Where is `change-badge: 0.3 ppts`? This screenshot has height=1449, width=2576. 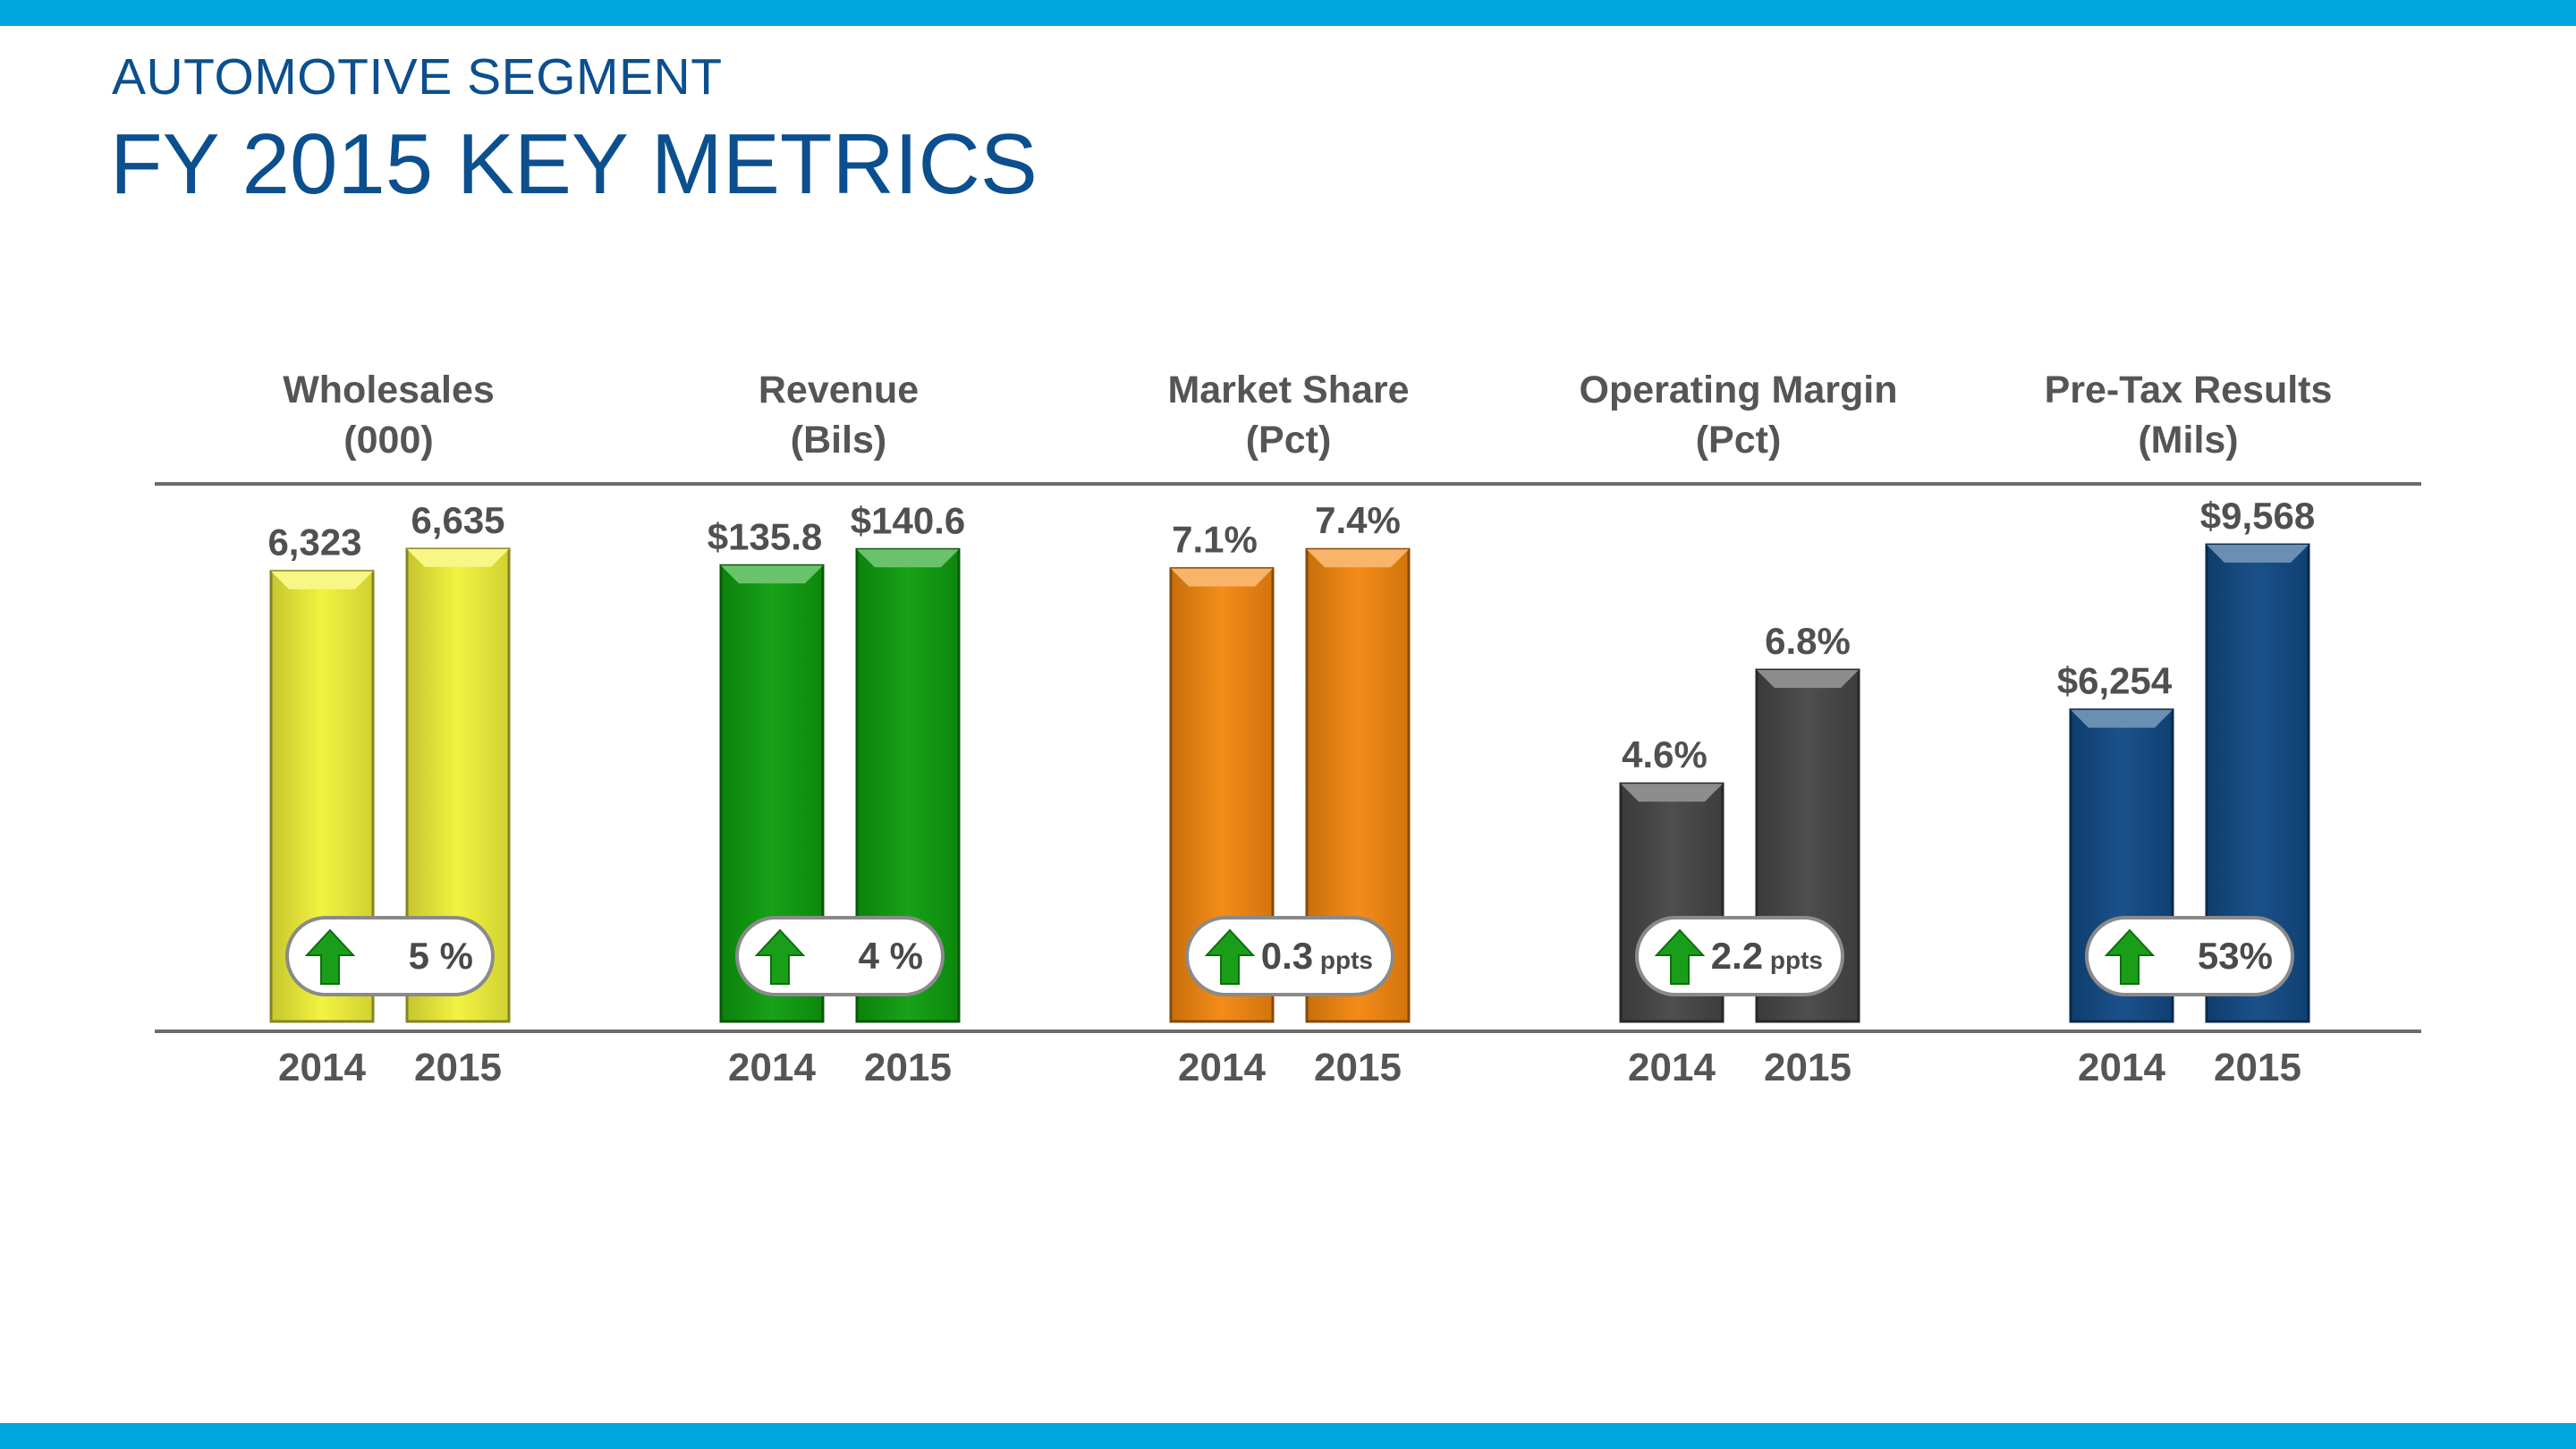
change-badge: 0.3 ppts is located at coordinates (1289, 956).